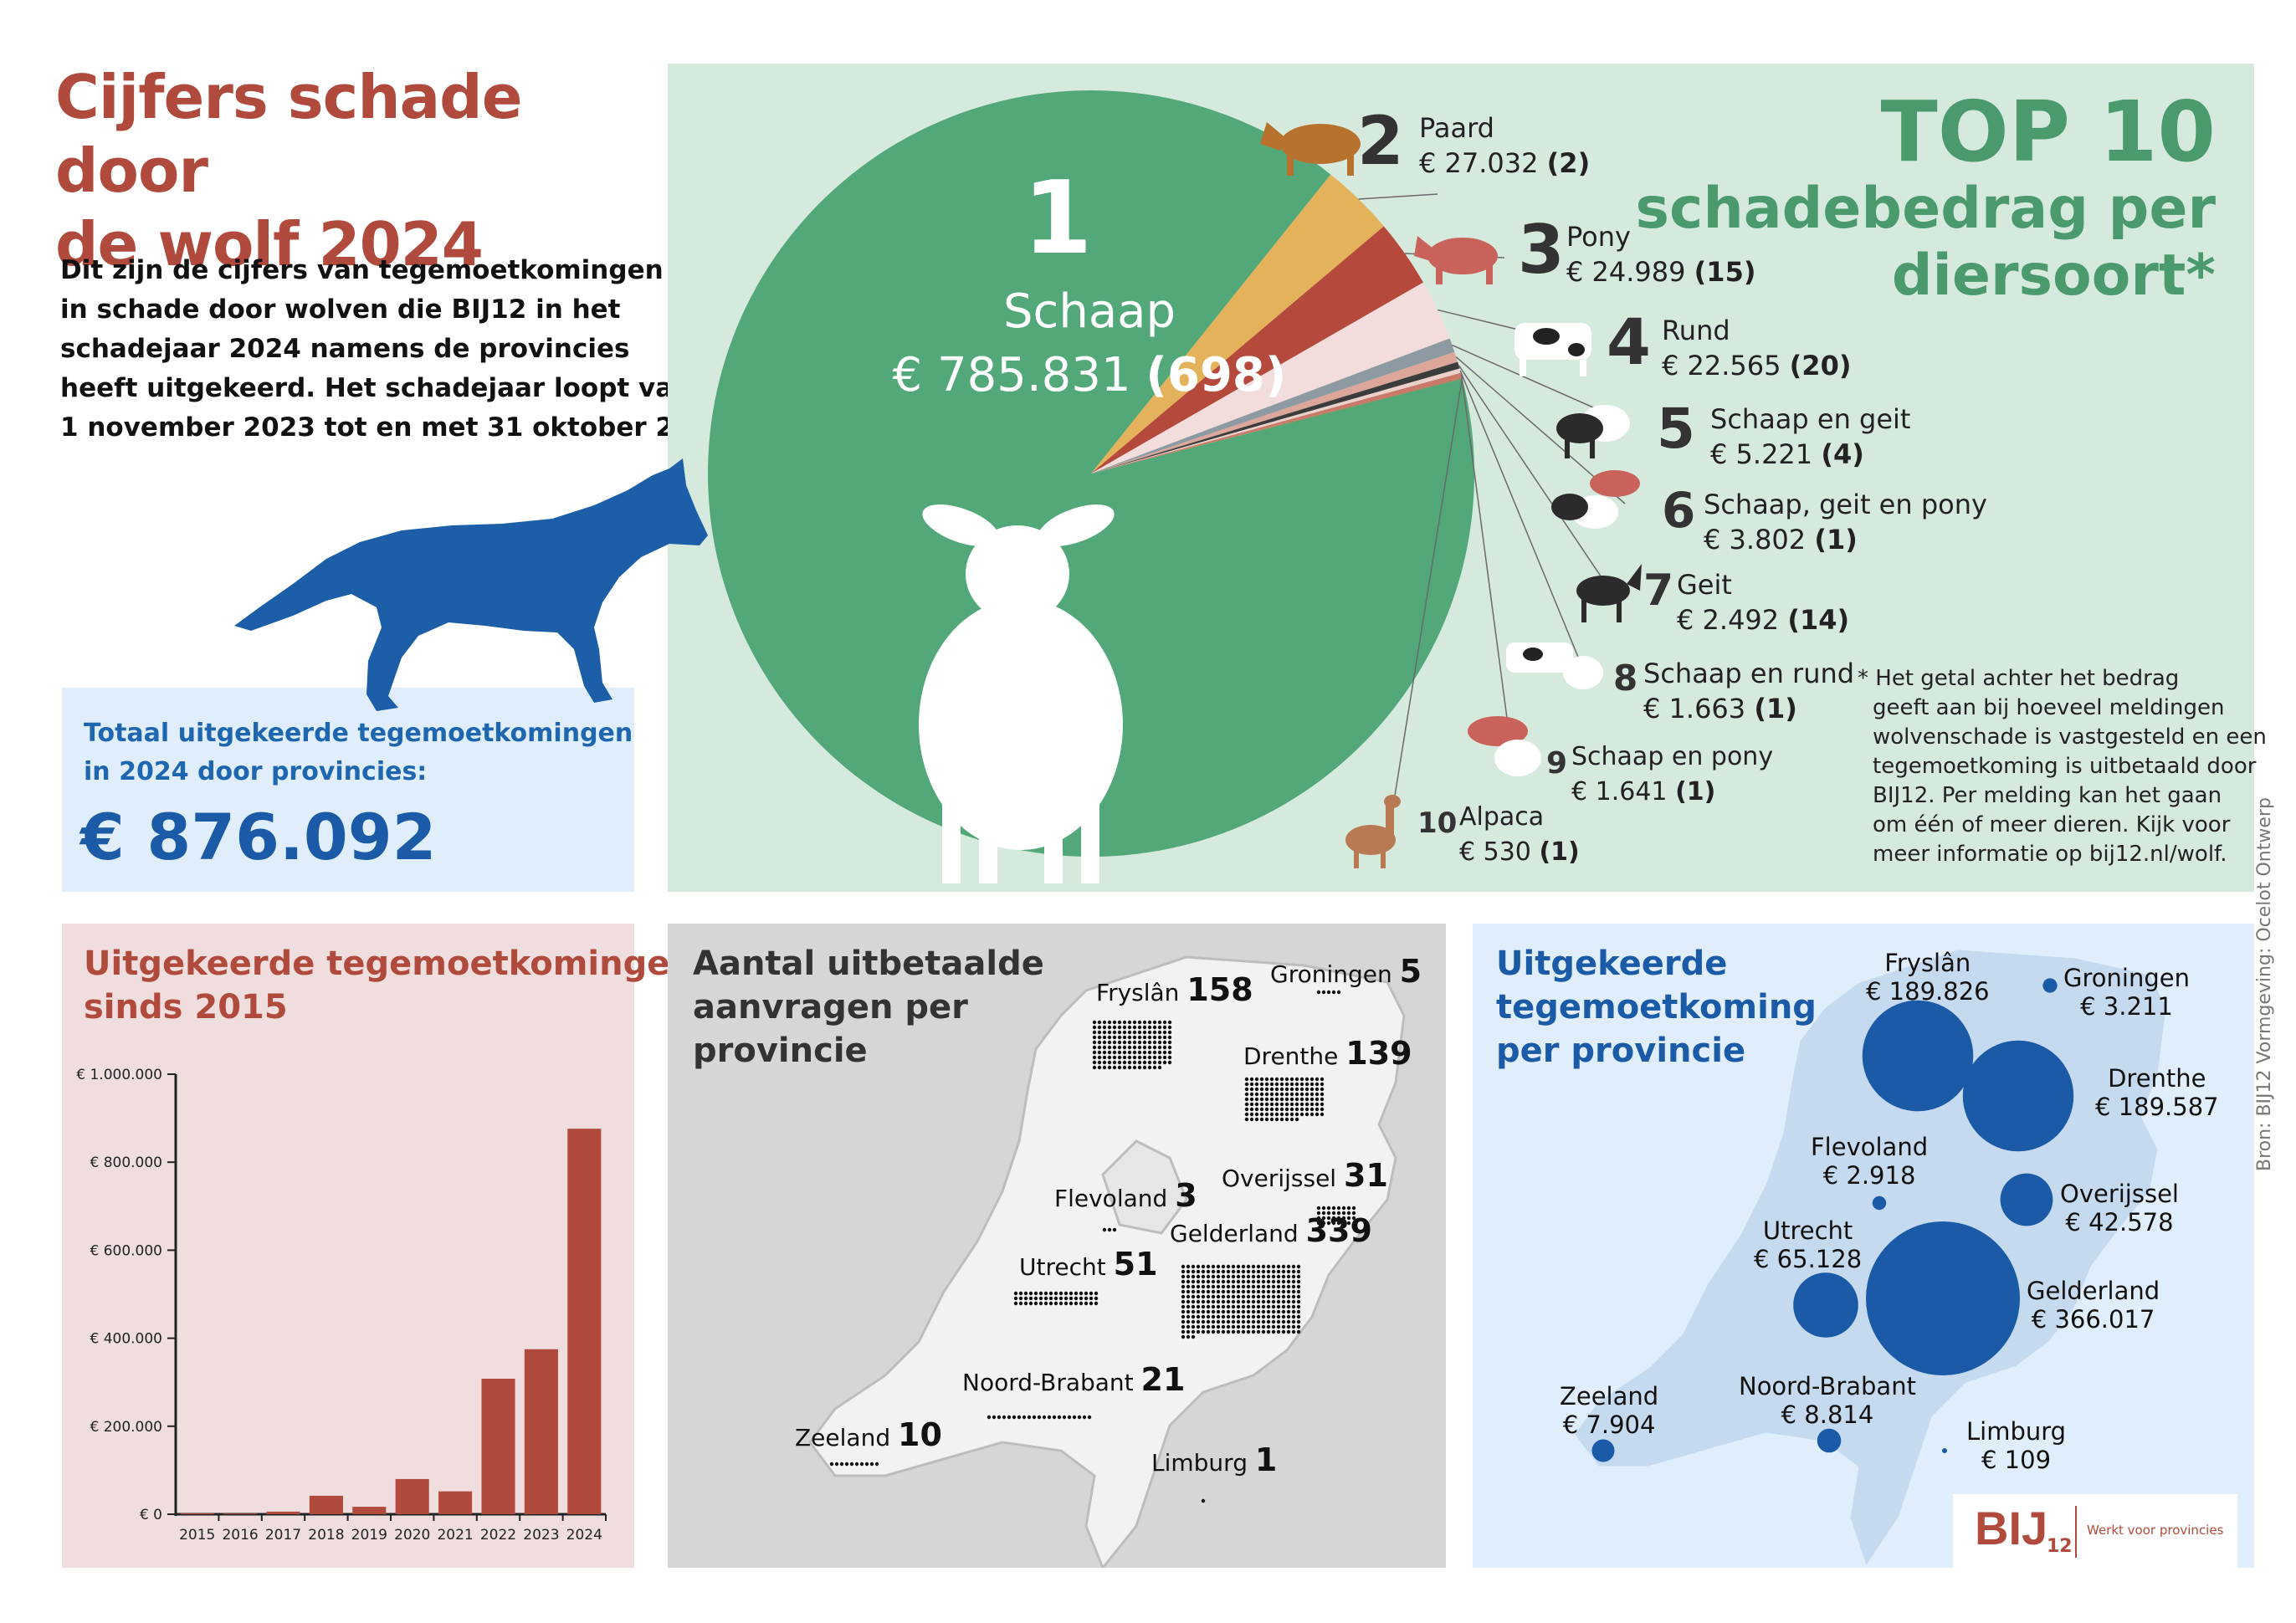 This screenshot has height=1623, width=2296. Describe the element at coordinates (126, 1251) in the screenshot. I see `y-tick-label: € 600.000` at that location.